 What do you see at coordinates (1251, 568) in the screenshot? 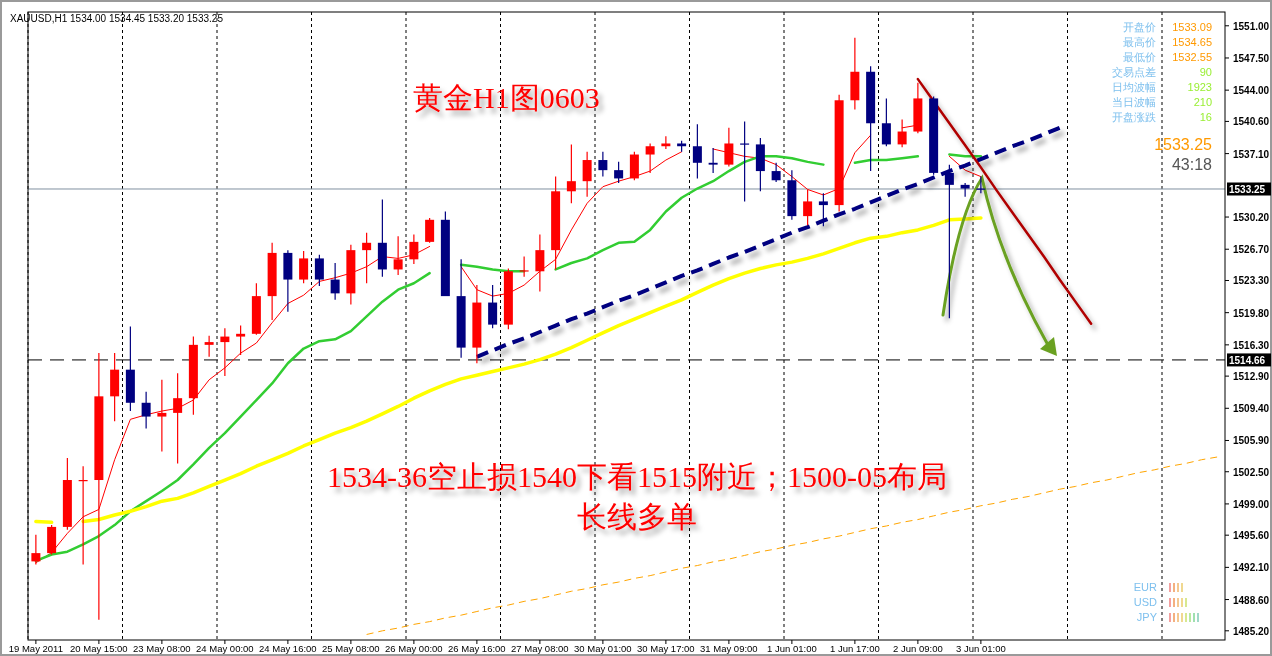
I see `y-tick-label: 1492.10` at bounding box center [1251, 568].